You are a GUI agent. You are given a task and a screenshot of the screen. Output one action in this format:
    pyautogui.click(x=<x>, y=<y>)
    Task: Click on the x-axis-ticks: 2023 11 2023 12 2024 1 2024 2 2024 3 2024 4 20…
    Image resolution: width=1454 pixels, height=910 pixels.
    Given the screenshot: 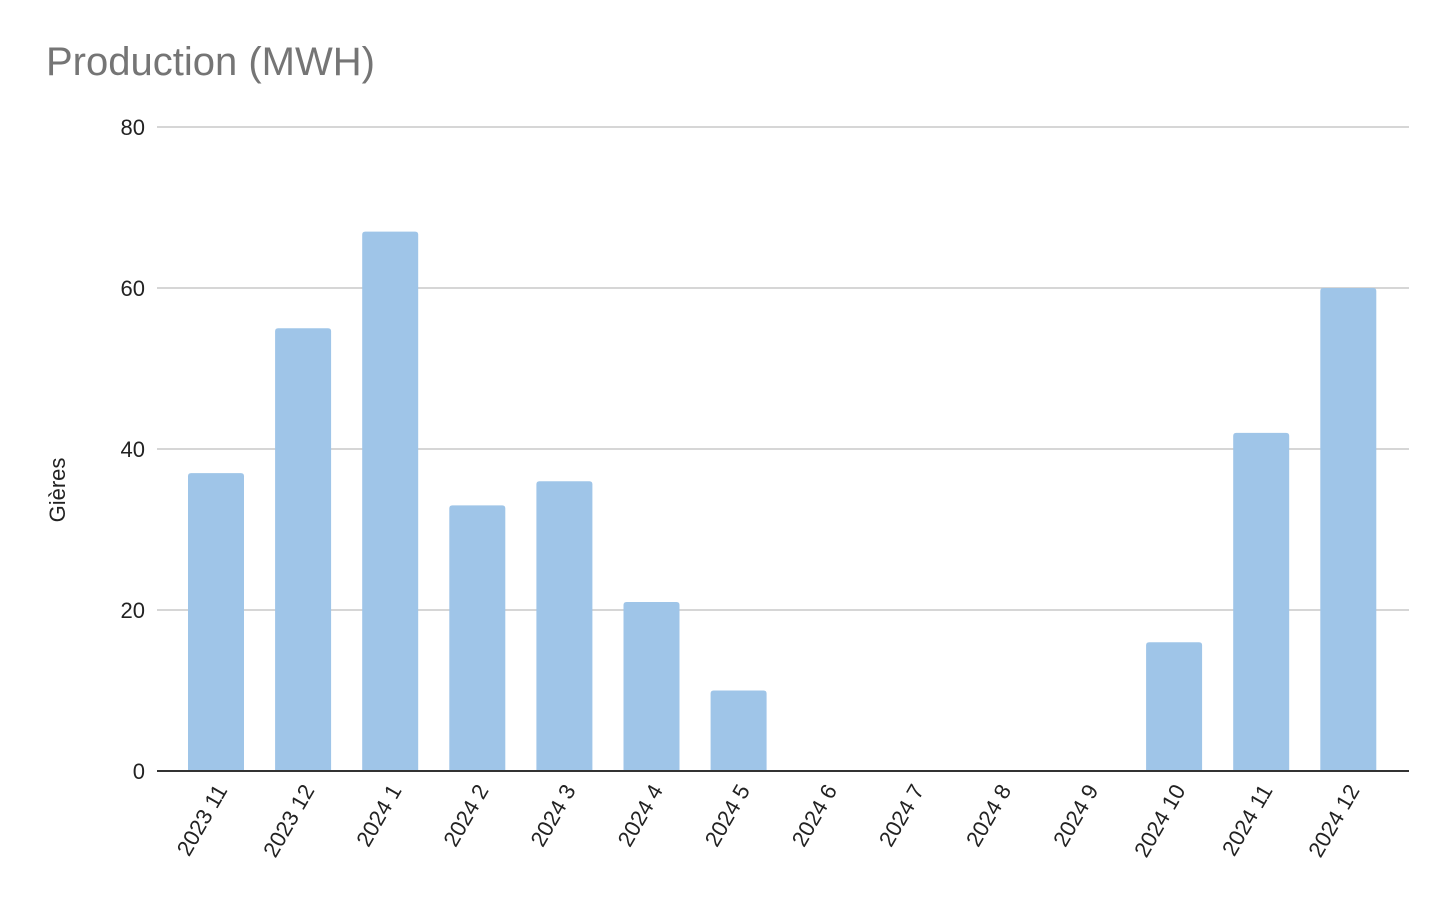 What is the action you would take?
    pyautogui.click(x=768, y=820)
    